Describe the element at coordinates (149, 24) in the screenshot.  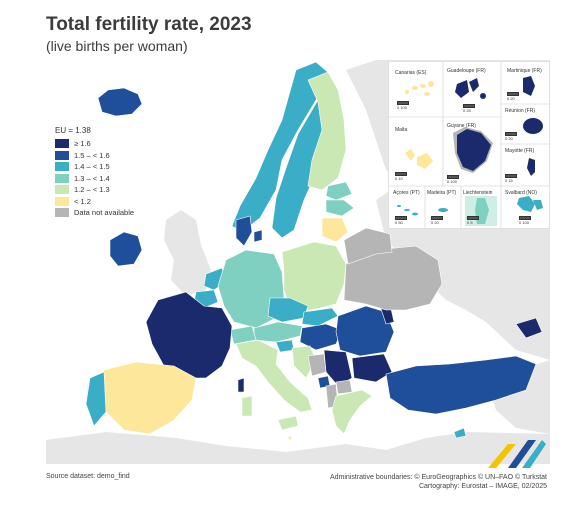
I see `map-title: Total fertility rate, 2023` at that location.